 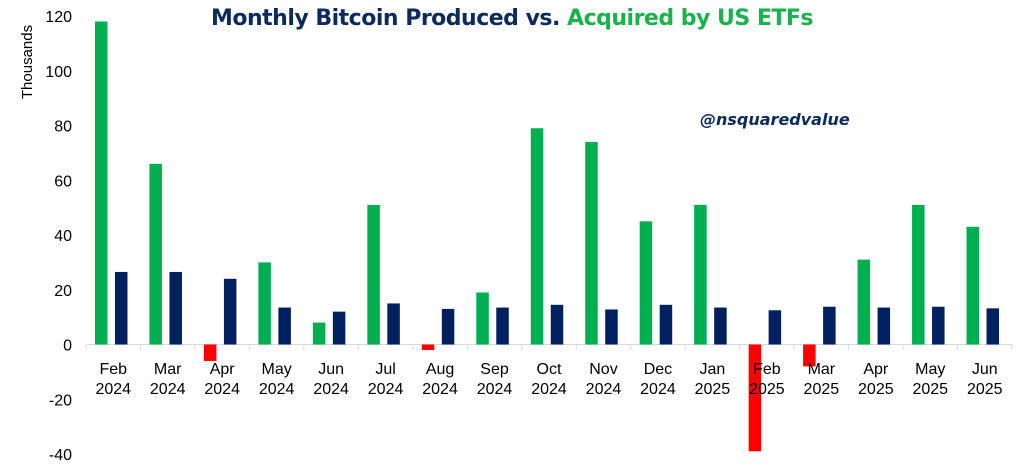 I want to click on watermark: @nsquaredvalue, so click(x=775, y=119).